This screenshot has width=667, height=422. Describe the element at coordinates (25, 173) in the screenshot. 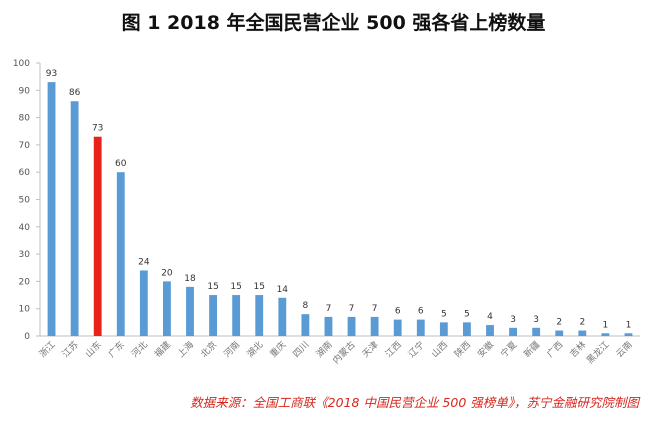

I see `y-tick-label: 60` at that location.